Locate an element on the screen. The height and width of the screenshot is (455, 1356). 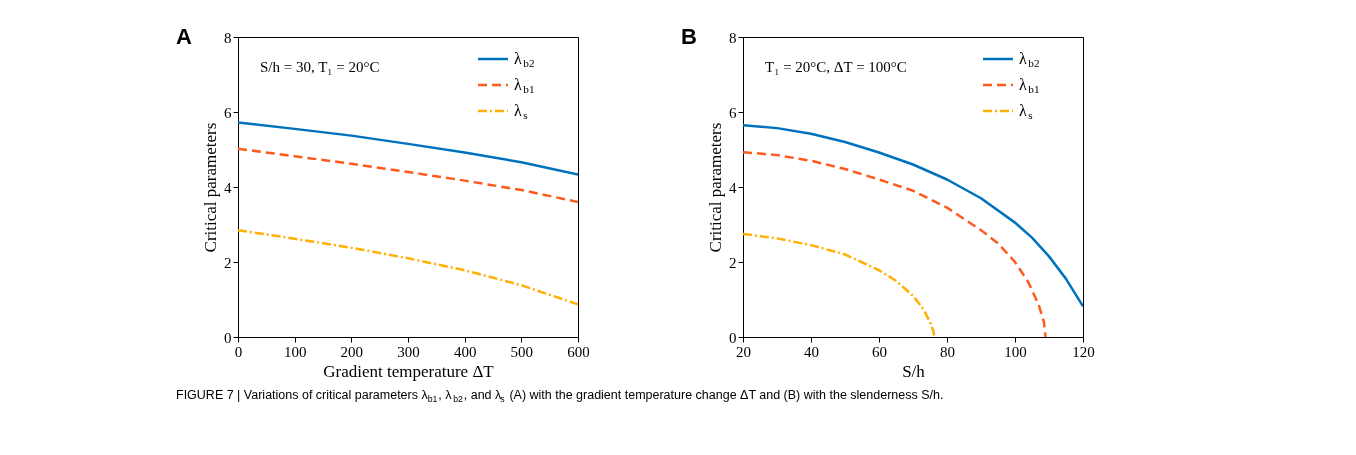
text: A is located at coordinates (184, 36).